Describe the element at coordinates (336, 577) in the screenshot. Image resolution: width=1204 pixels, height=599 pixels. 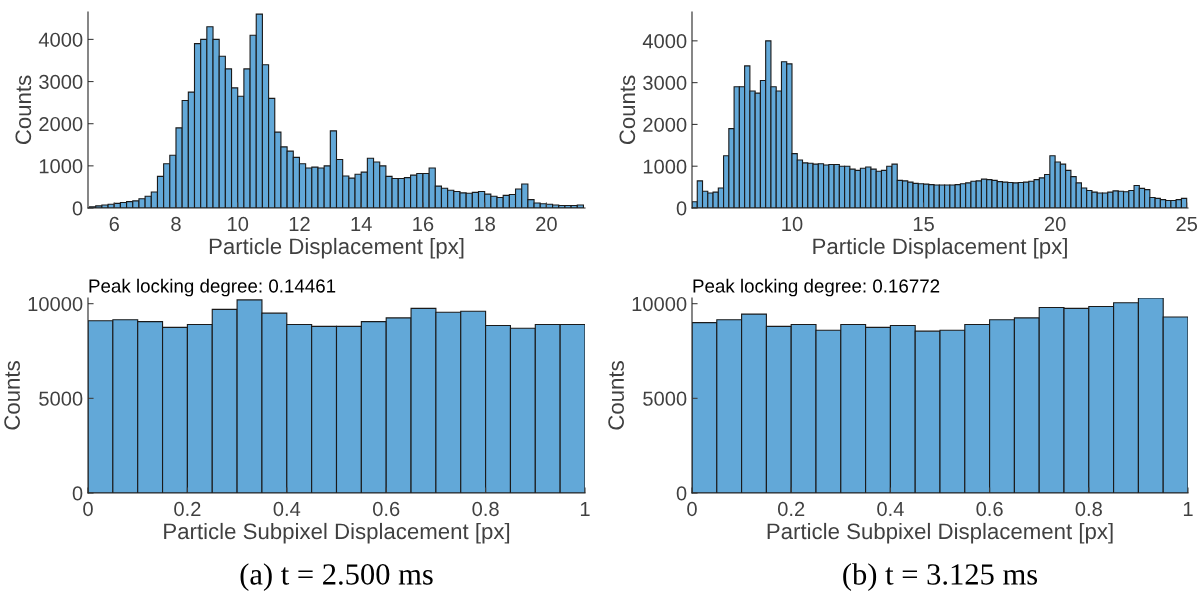
I see `text: (a) t = 2.500 ms` at that location.